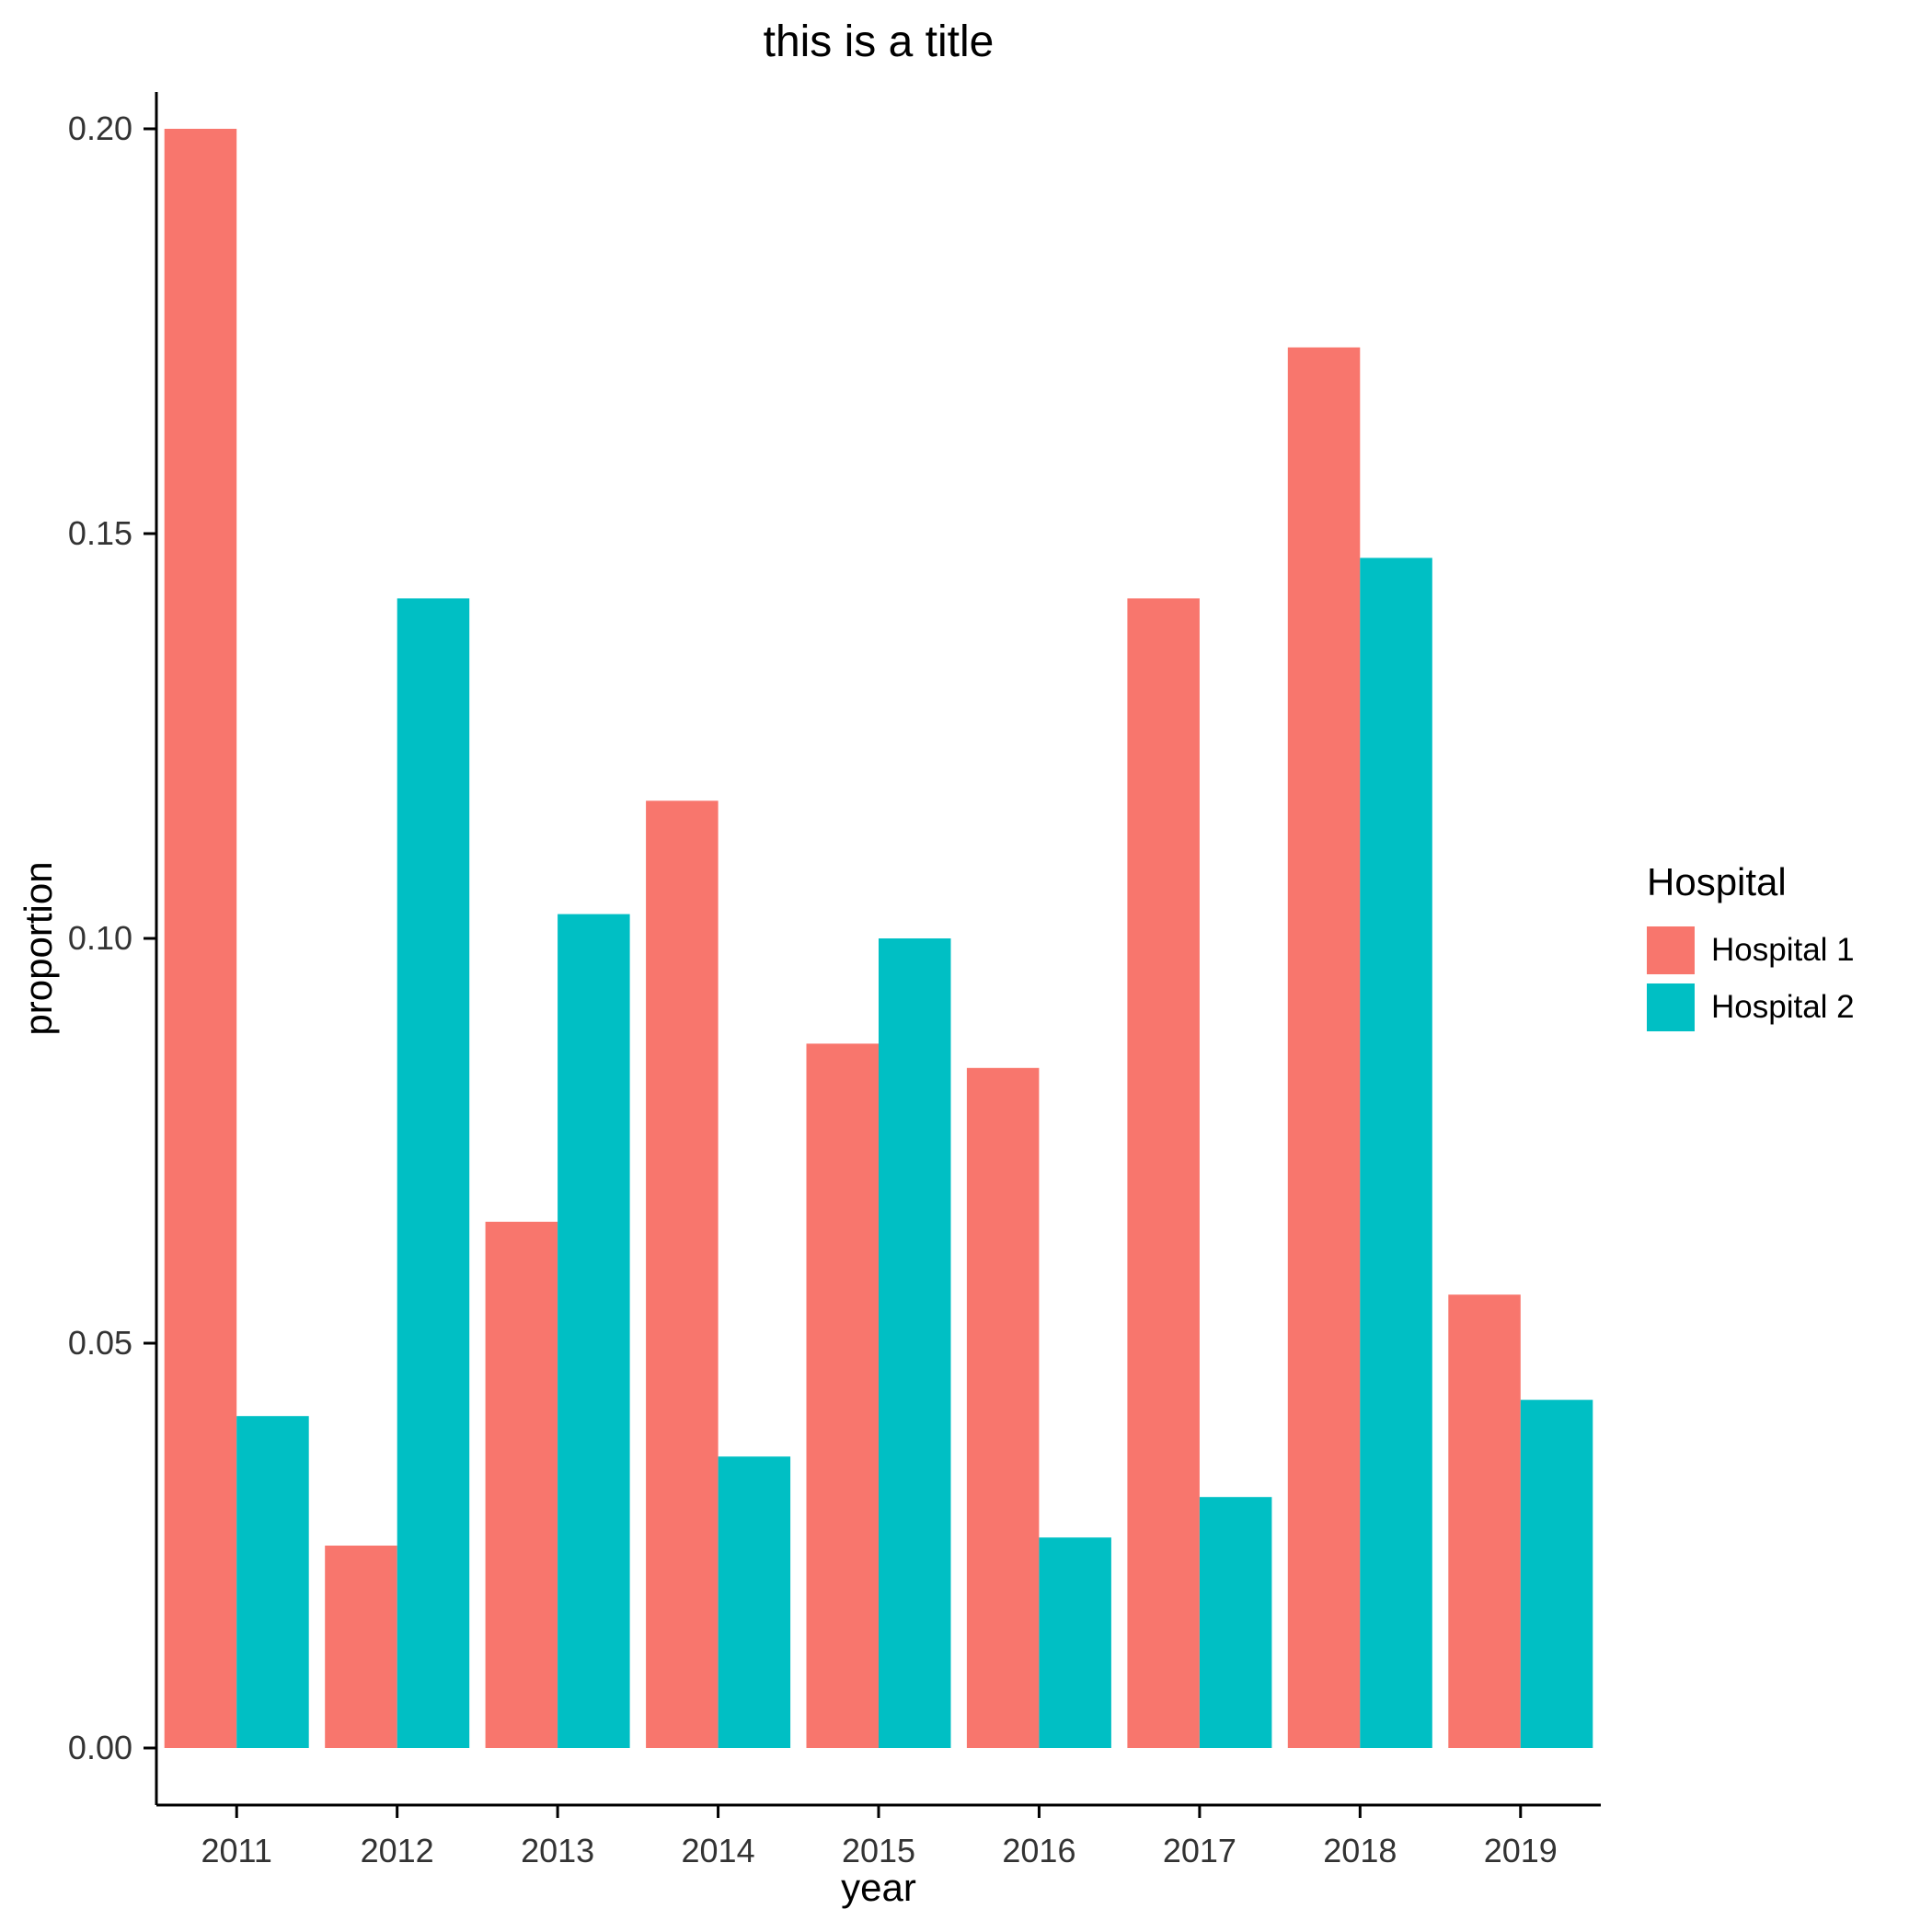  I want to click on bar-hospital-2-2019, so click(1556, 1573).